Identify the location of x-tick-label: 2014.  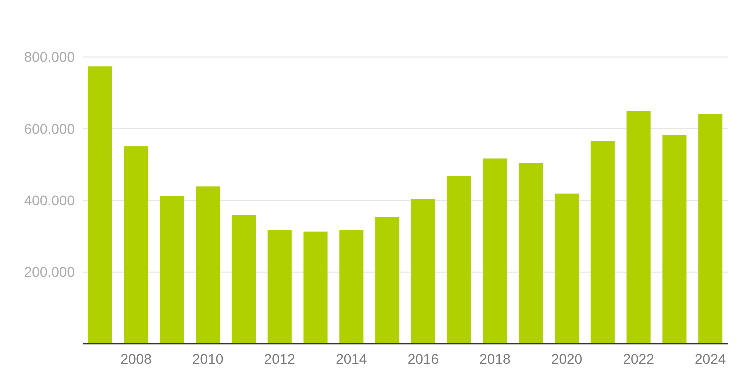
(352, 359).